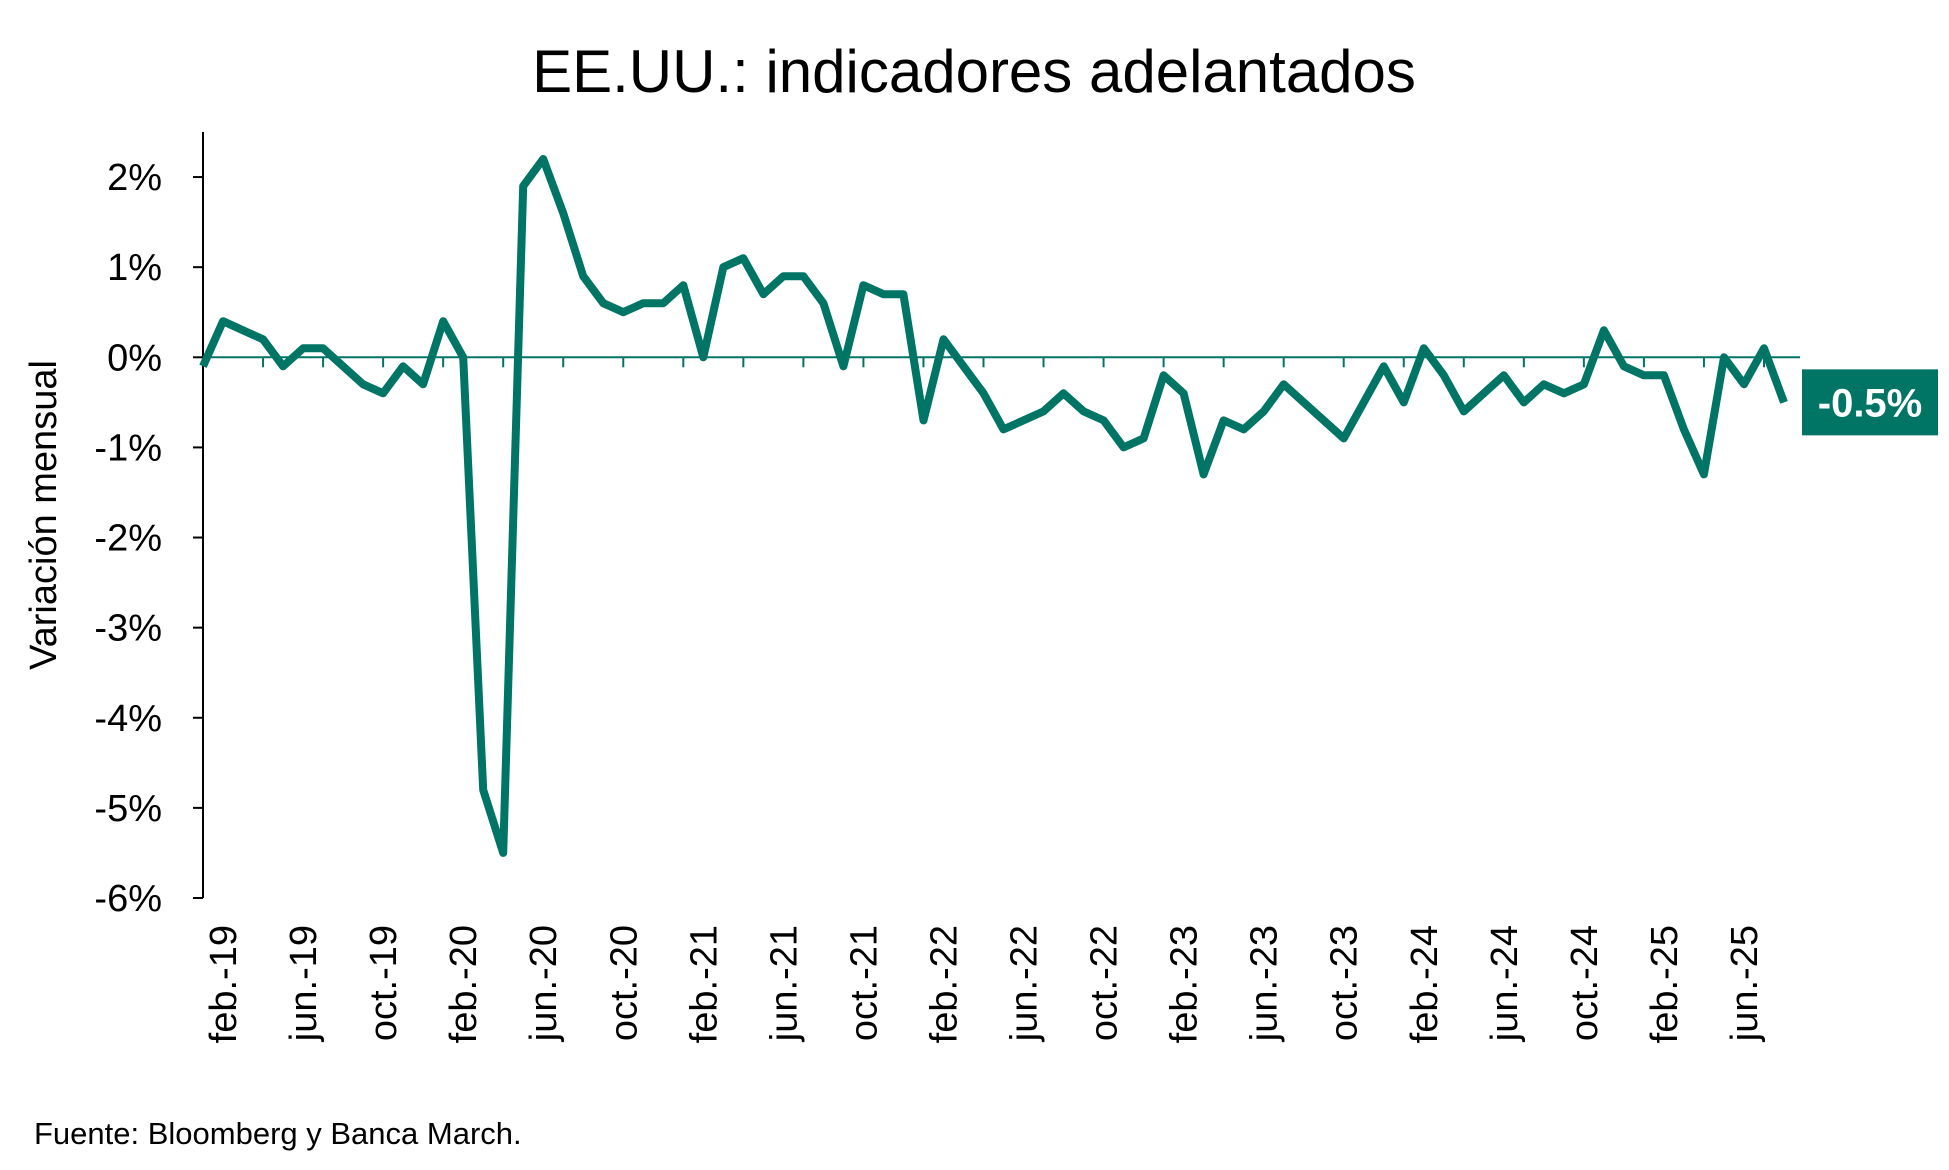 The height and width of the screenshot is (1170, 1949). What do you see at coordinates (128, 629) in the screenshot?
I see `y-tick-label: -3%` at bounding box center [128, 629].